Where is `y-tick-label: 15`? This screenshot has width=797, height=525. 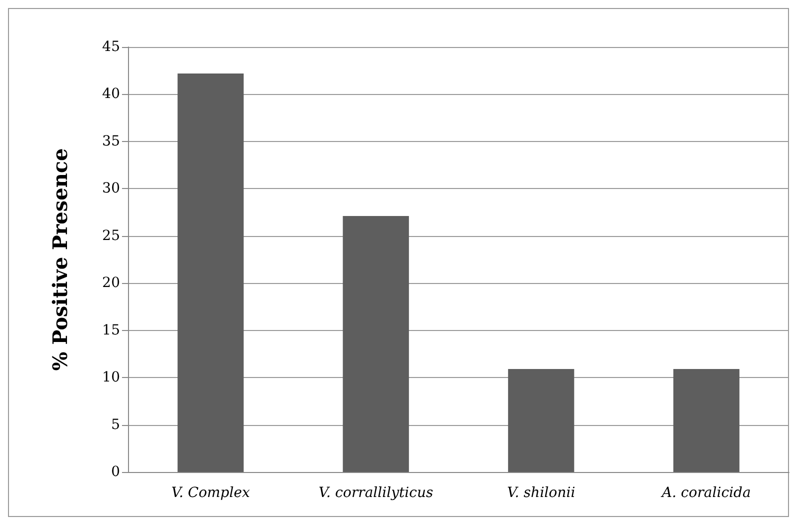 y-tick-label: 15 is located at coordinates (111, 330).